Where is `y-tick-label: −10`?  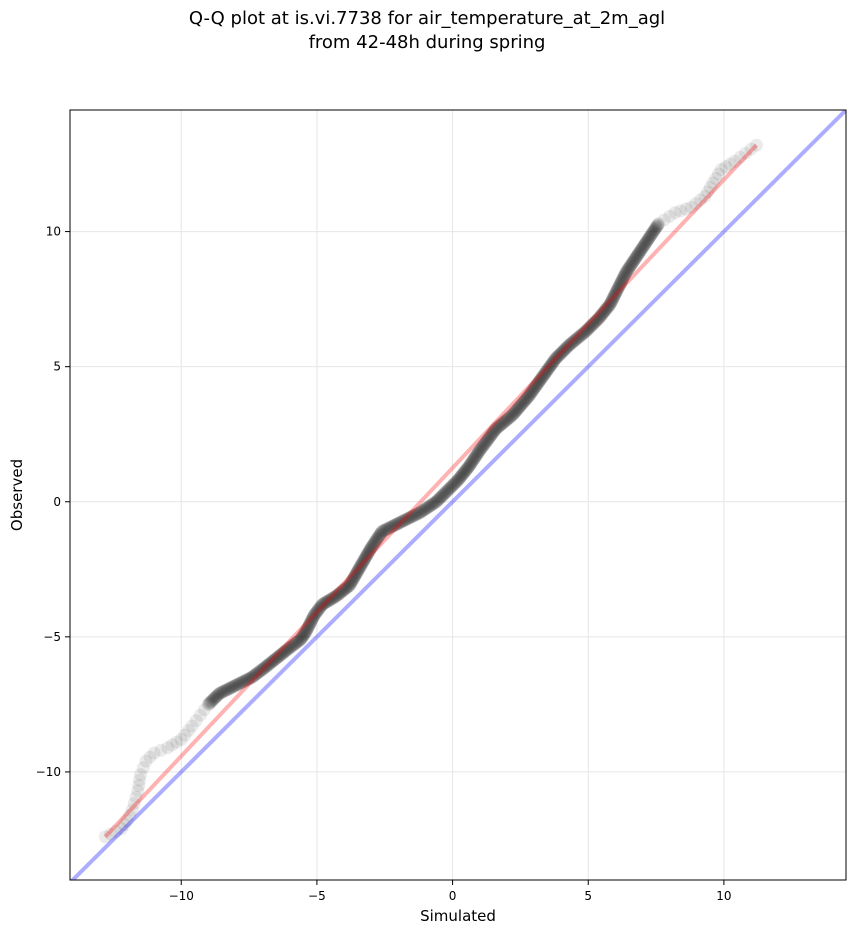 y-tick-label: −10 is located at coordinates (48, 772).